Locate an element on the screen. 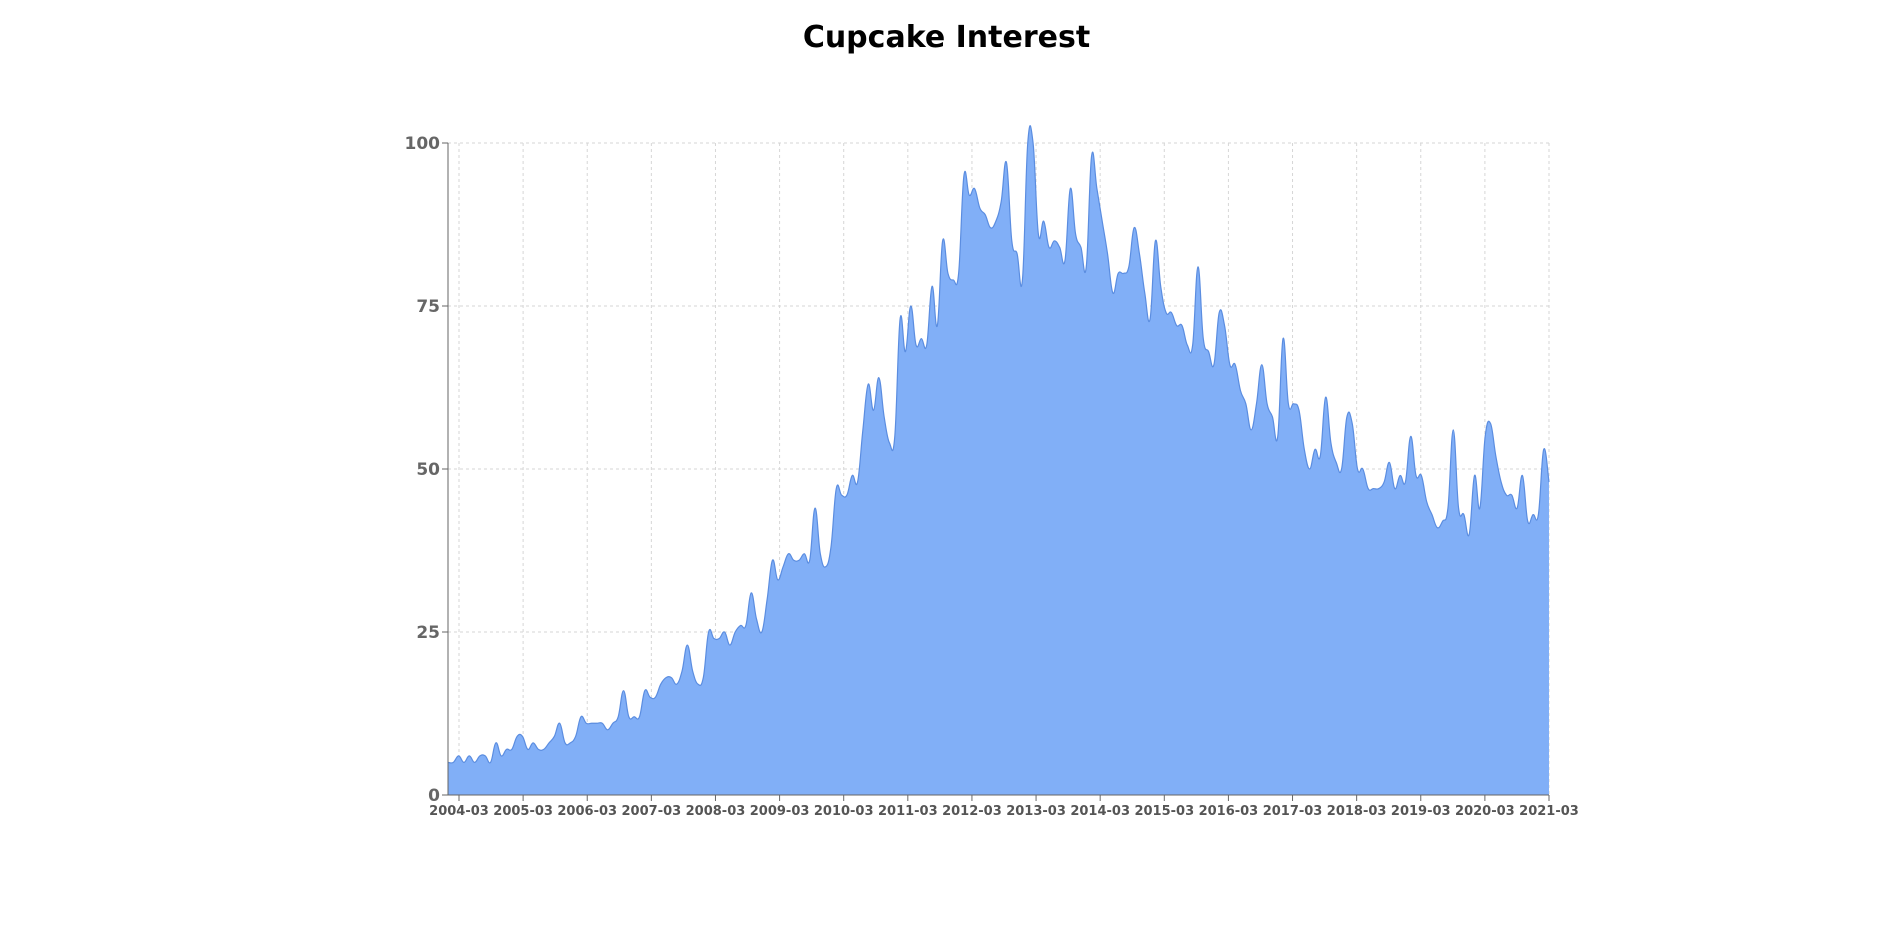  y-axis-ticks: 0 25 50 75 100 is located at coordinates (423, 470).